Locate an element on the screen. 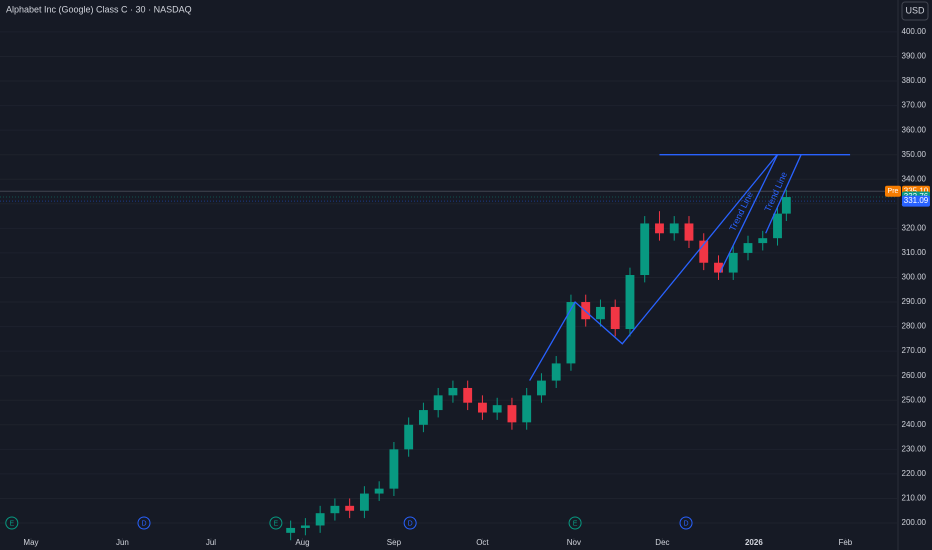 The width and height of the screenshot is (932, 550). price-tag-prefix-bg is located at coordinates (893, 191).